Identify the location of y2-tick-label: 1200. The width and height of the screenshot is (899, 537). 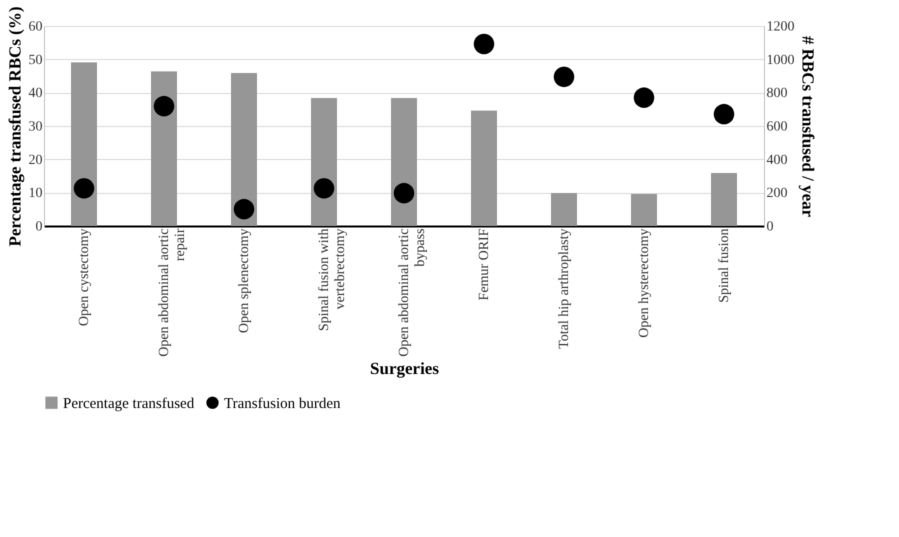
(780, 27).